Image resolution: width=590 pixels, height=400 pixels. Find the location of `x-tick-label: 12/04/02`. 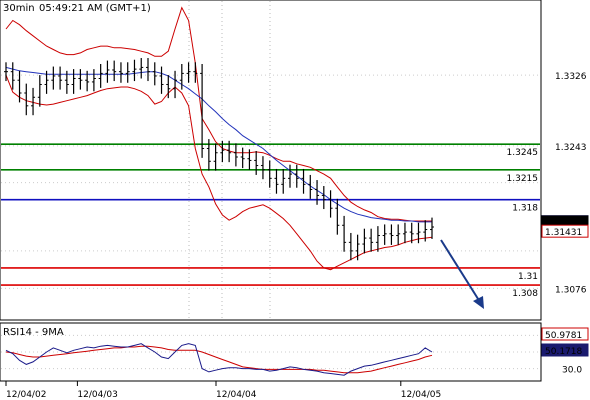

x-tick-label: 12/04/02 is located at coordinates (26, 395).